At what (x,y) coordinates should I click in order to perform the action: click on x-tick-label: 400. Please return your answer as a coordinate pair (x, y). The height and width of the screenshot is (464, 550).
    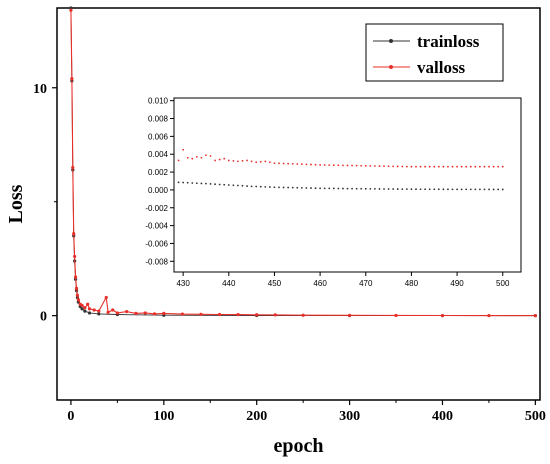
    Looking at the image, I should click on (442, 416).